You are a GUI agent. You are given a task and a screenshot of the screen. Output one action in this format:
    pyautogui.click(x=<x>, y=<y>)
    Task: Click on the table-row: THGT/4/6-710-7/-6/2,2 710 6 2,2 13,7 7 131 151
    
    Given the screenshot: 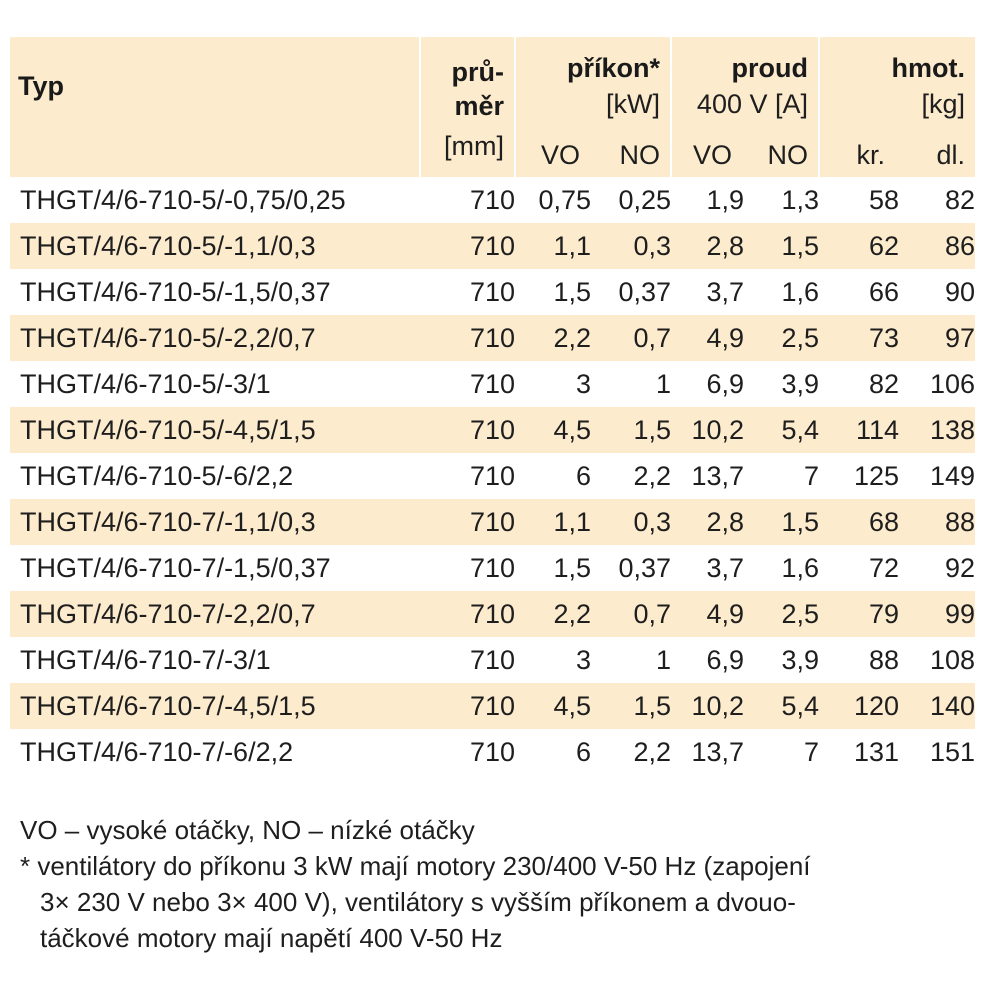 What is the action you would take?
    pyautogui.click(x=492, y=752)
    